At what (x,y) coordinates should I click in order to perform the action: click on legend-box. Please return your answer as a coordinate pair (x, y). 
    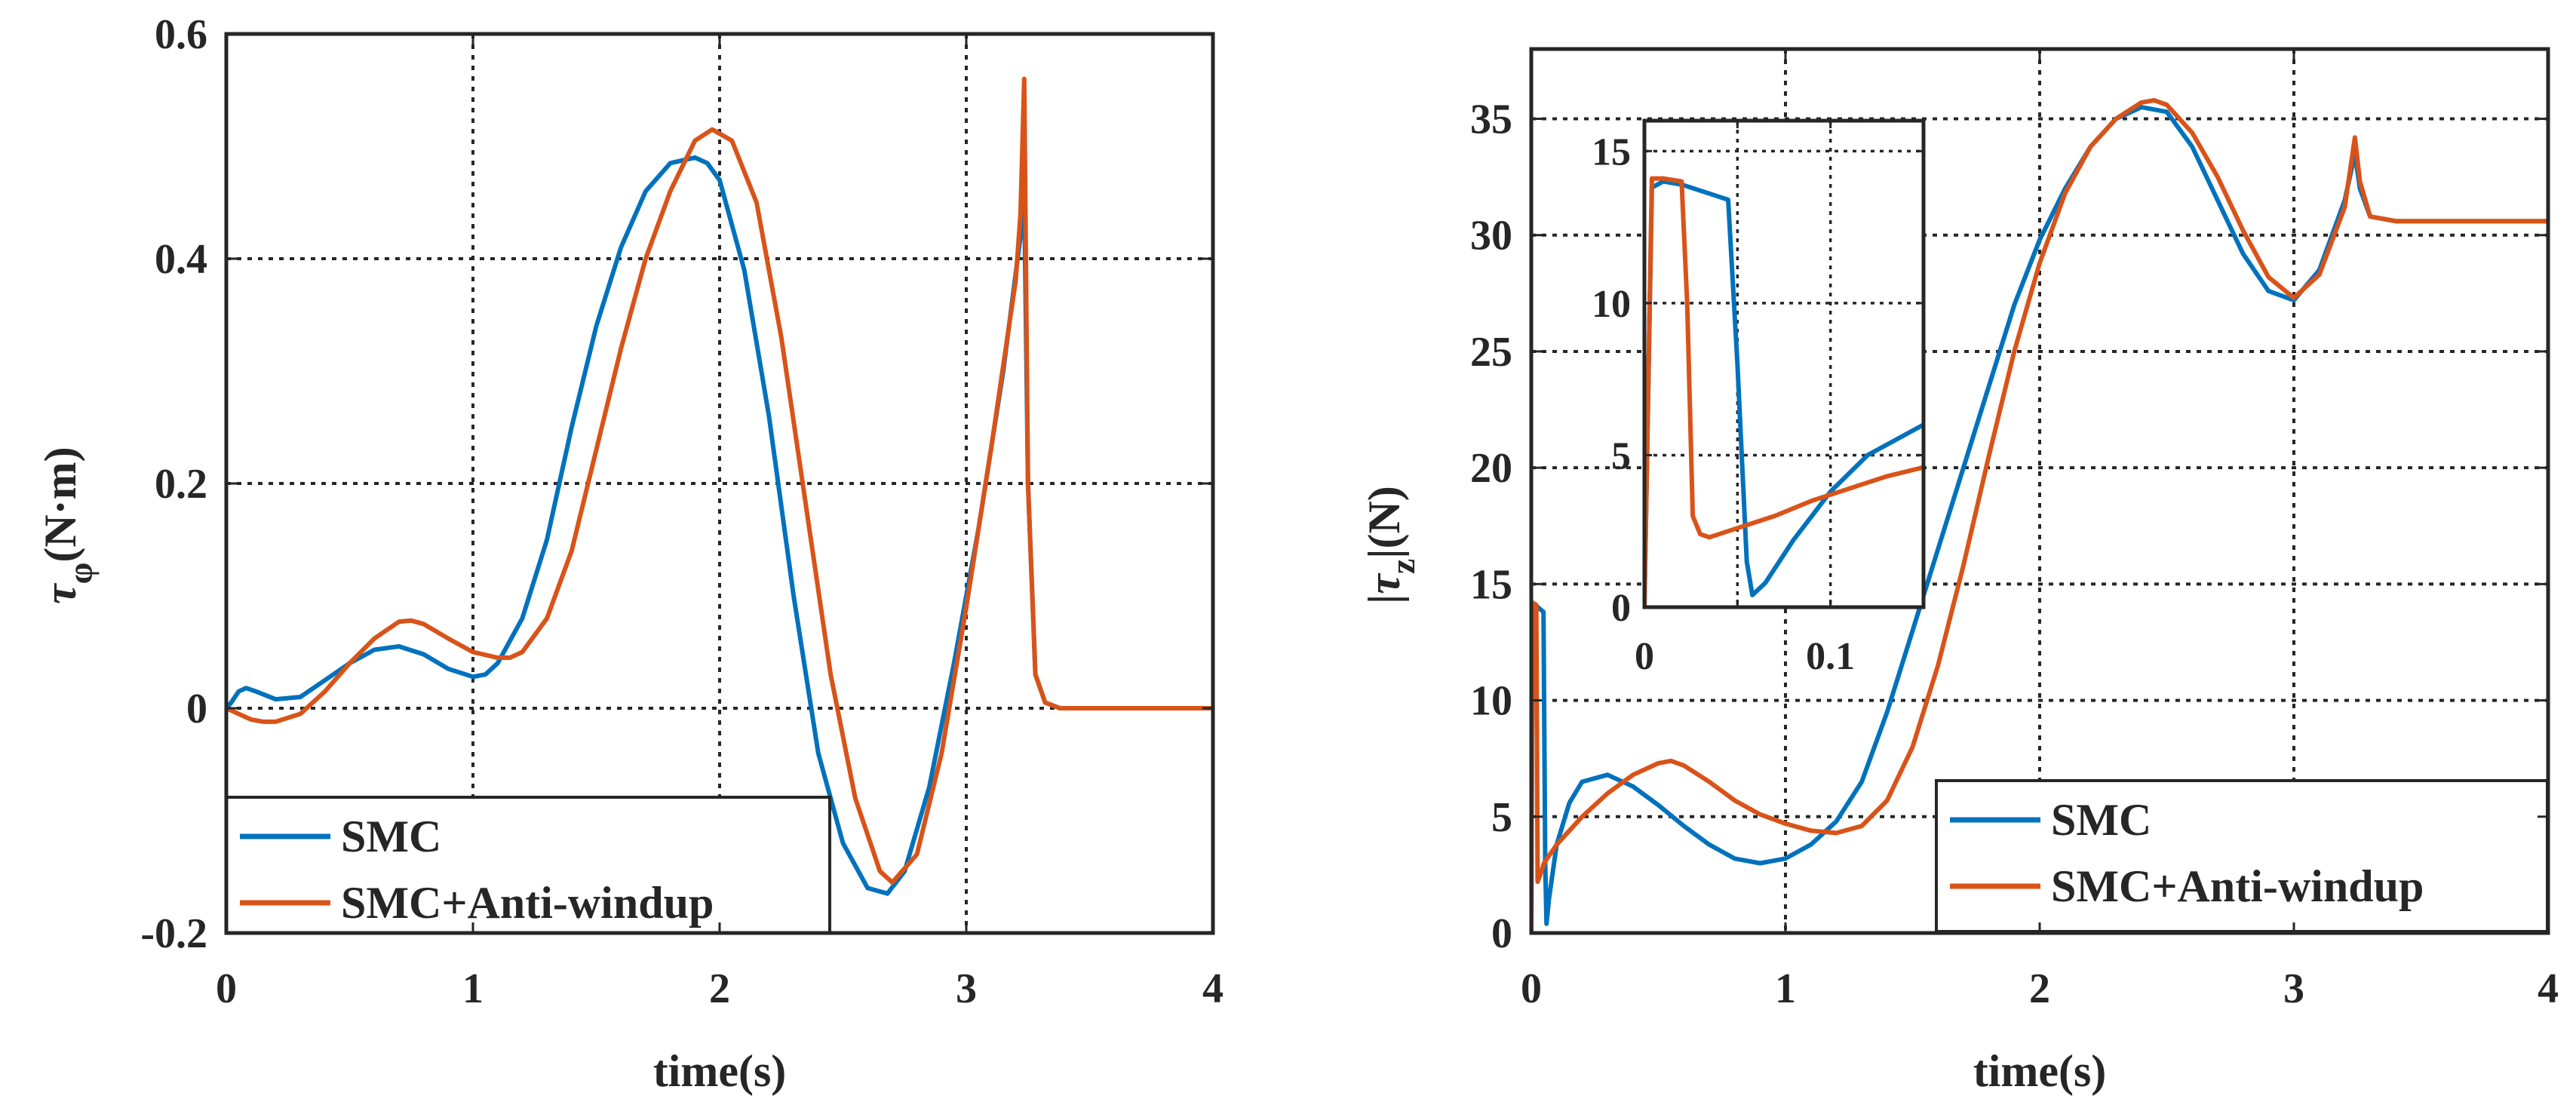
    Looking at the image, I should click on (2242, 856).